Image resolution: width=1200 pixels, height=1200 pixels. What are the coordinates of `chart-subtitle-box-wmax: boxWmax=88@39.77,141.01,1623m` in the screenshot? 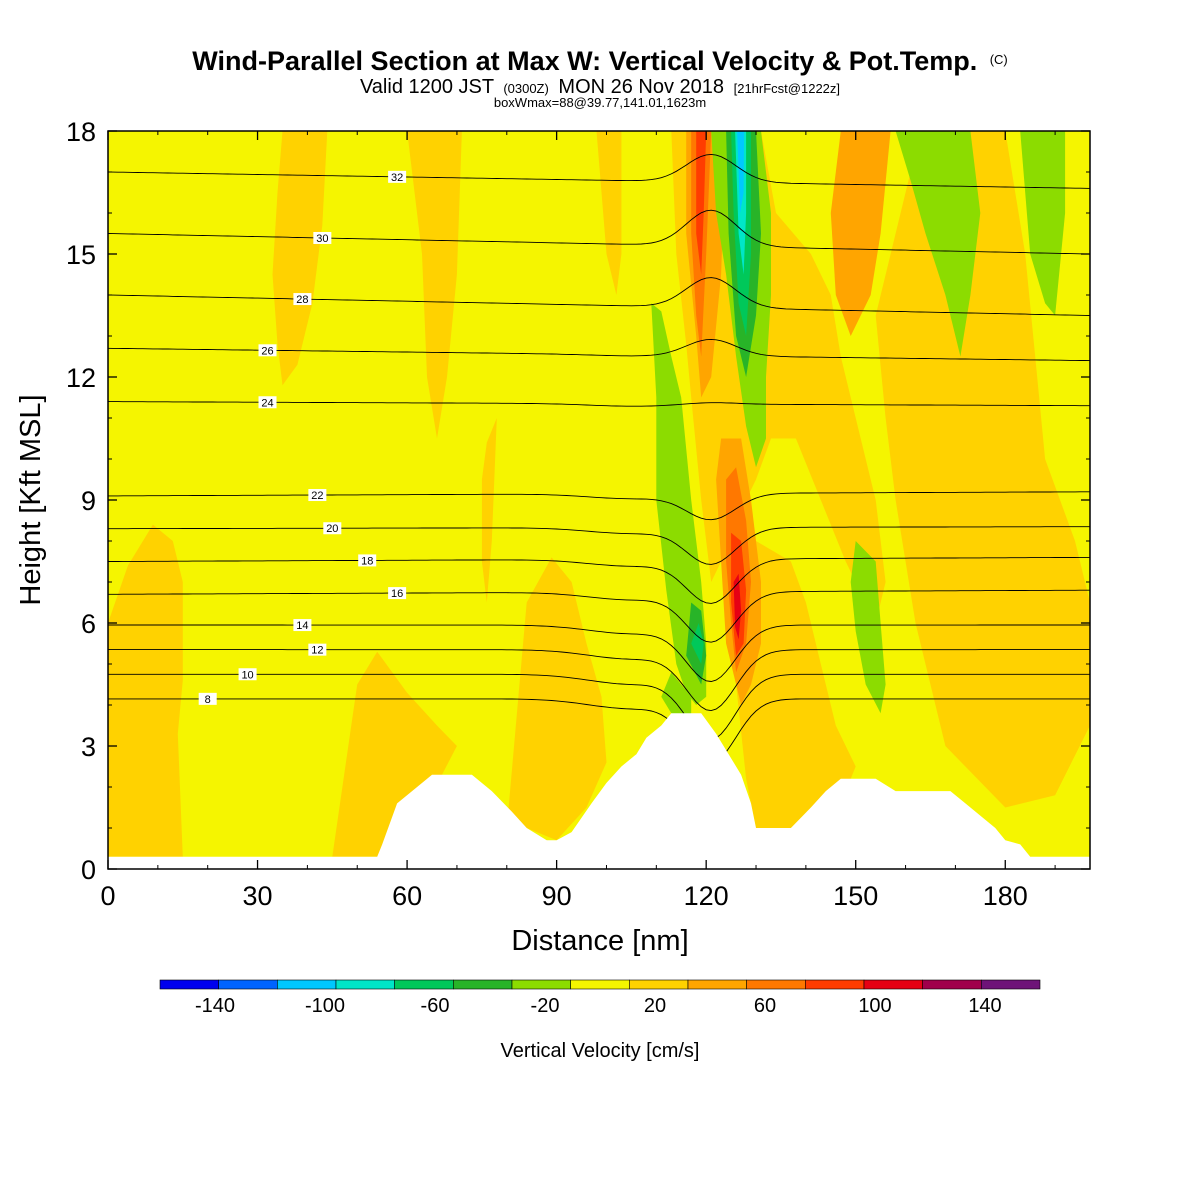 It's located at (600, 102).